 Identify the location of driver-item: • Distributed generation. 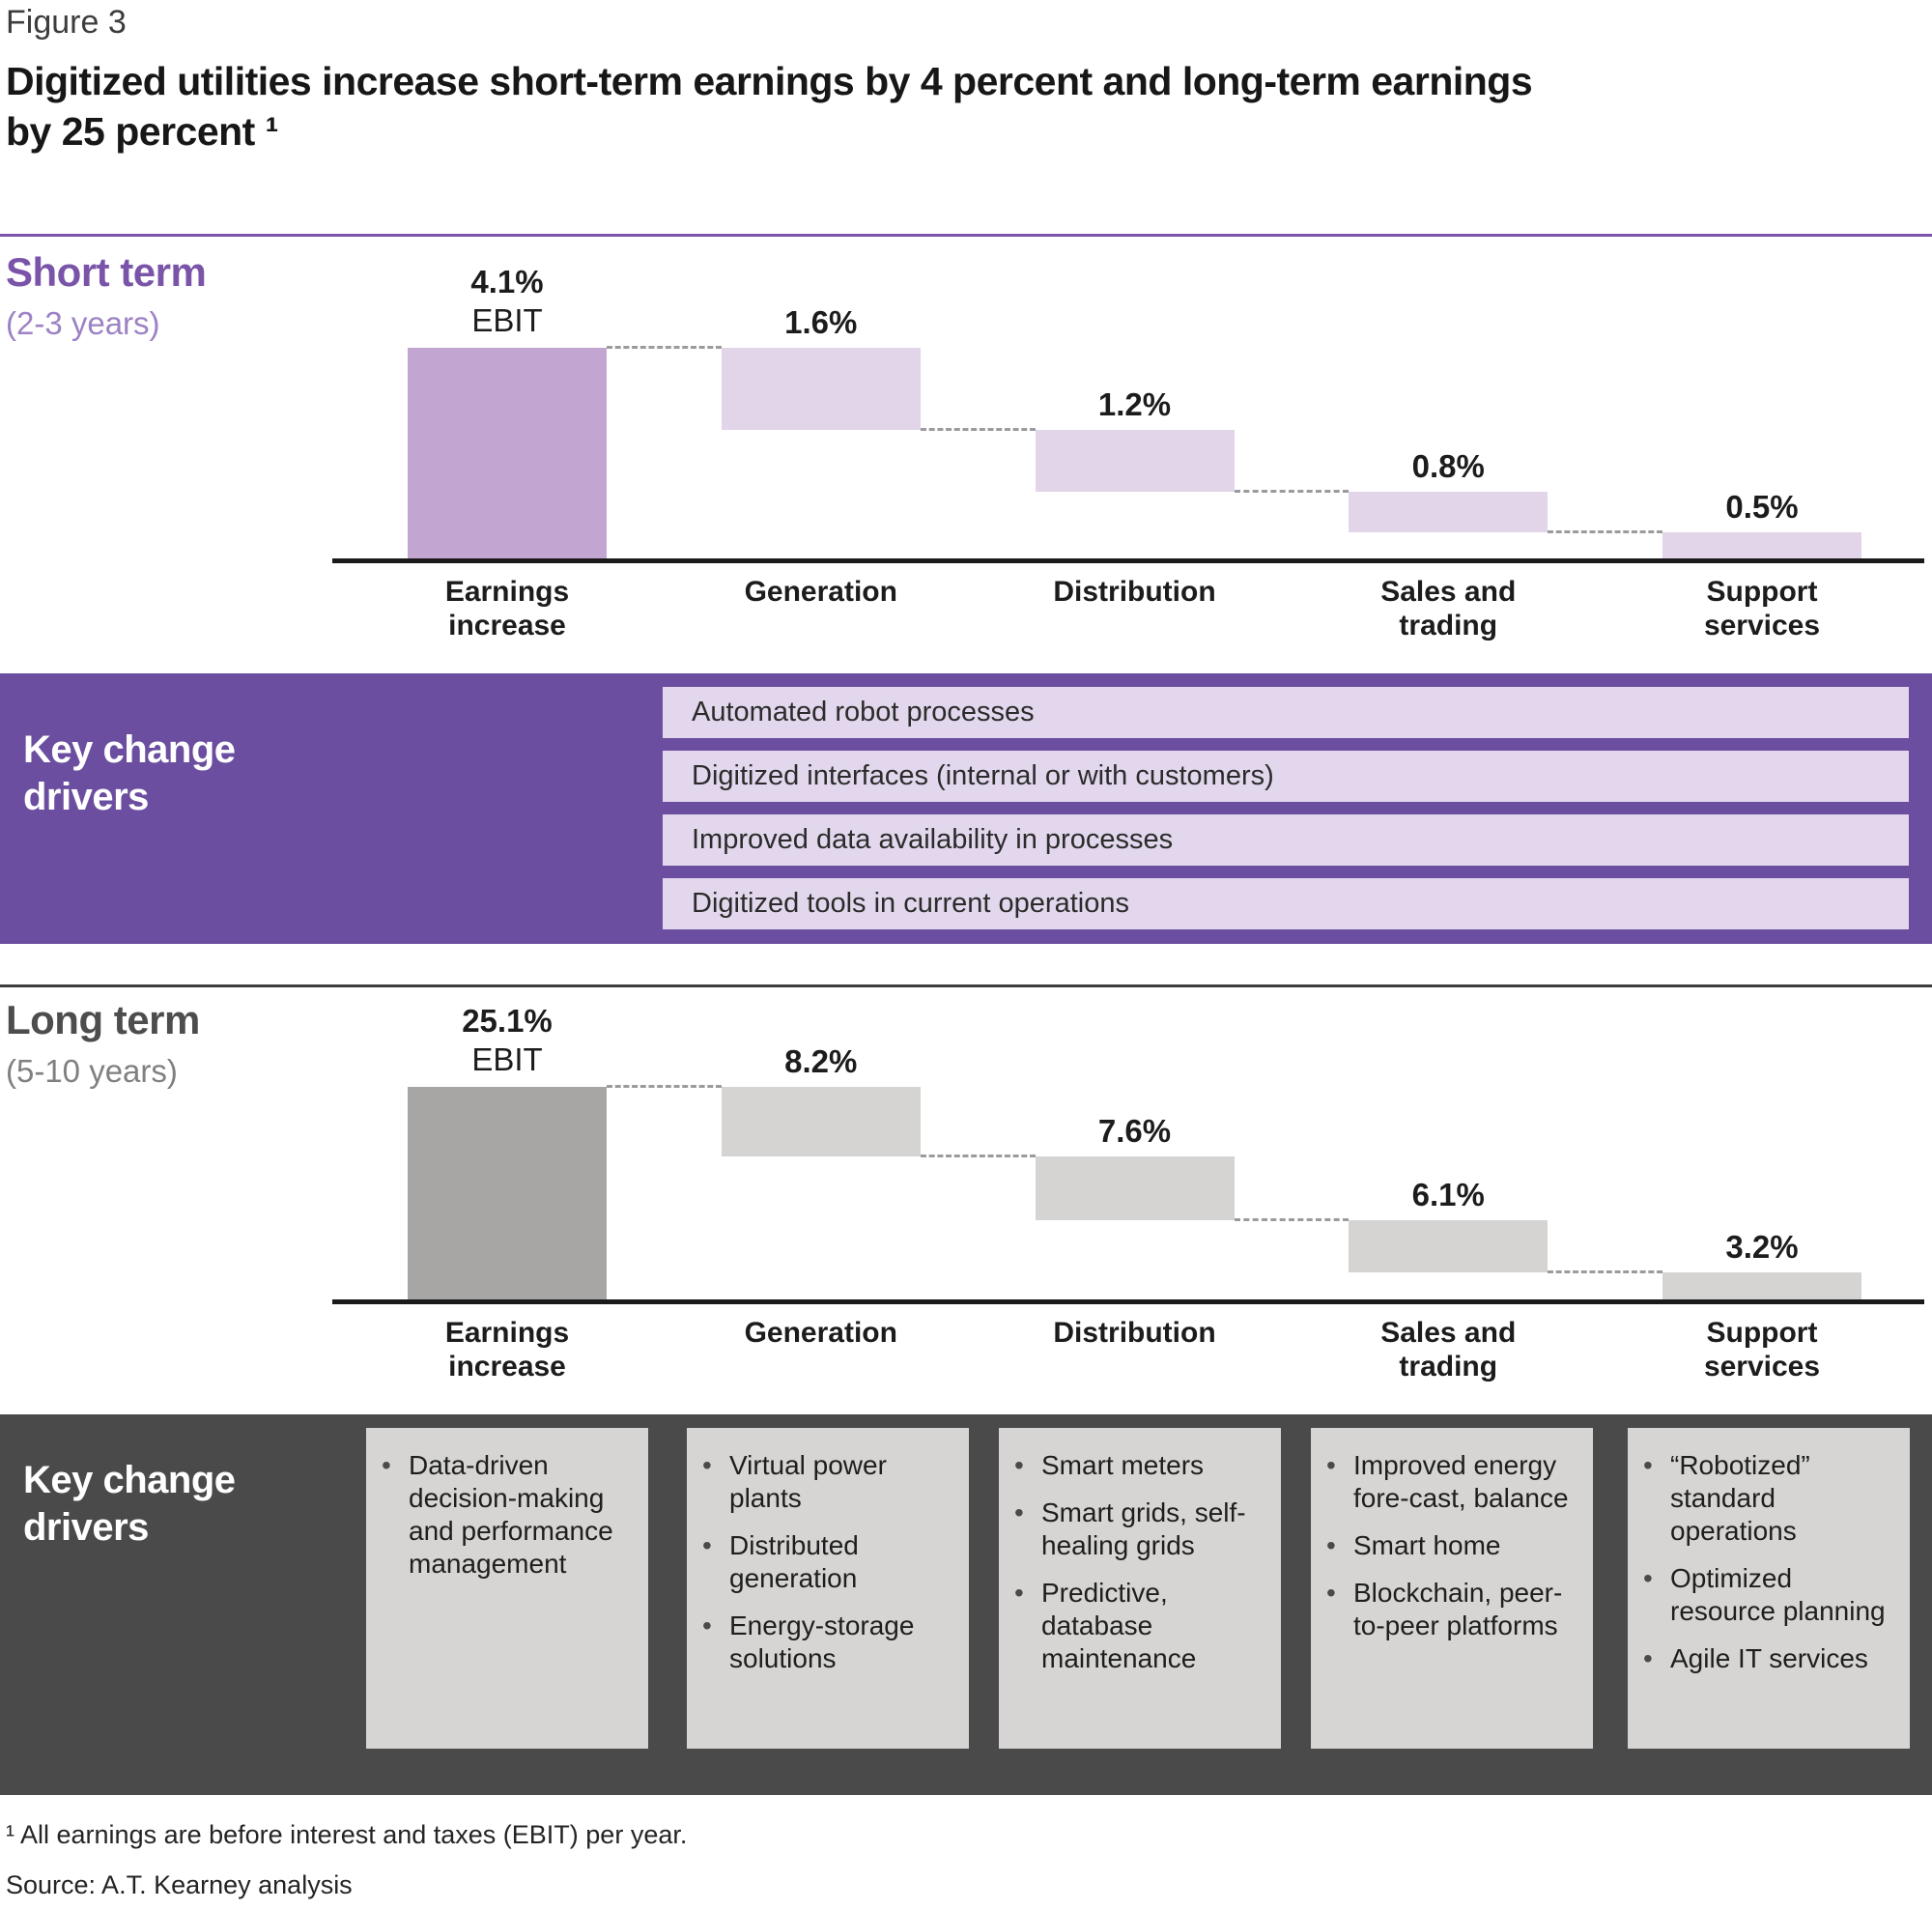
(827, 1562).